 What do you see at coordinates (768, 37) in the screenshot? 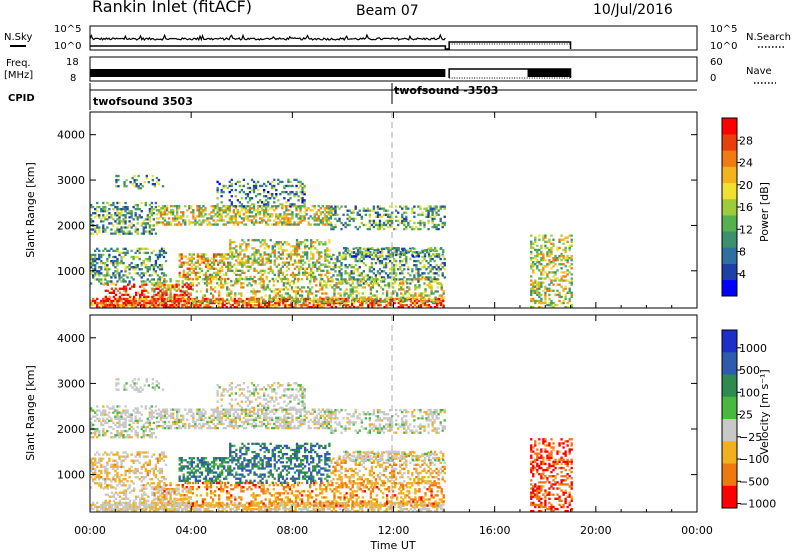
I see `nsearch-label: N.Search` at bounding box center [768, 37].